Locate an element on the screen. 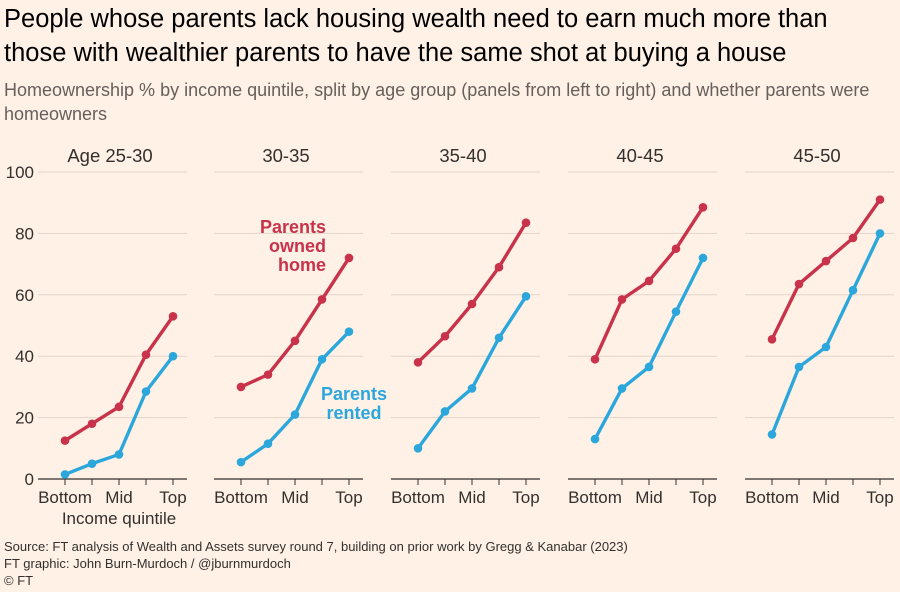 Image resolution: width=900 pixels, height=592 pixels. y-tick-label: 40 is located at coordinates (24, 356).